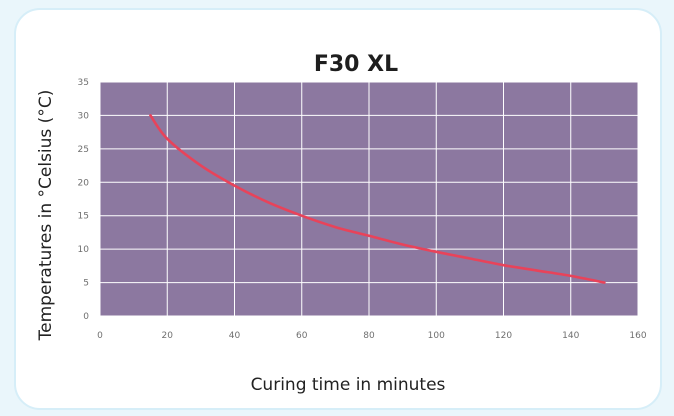 The height and width of the screenshot is (416, 674). What do you see at coordinates (235, 336) in the screenshot?
I see `x-tick-label: 40` at bounding box center [235, 336].